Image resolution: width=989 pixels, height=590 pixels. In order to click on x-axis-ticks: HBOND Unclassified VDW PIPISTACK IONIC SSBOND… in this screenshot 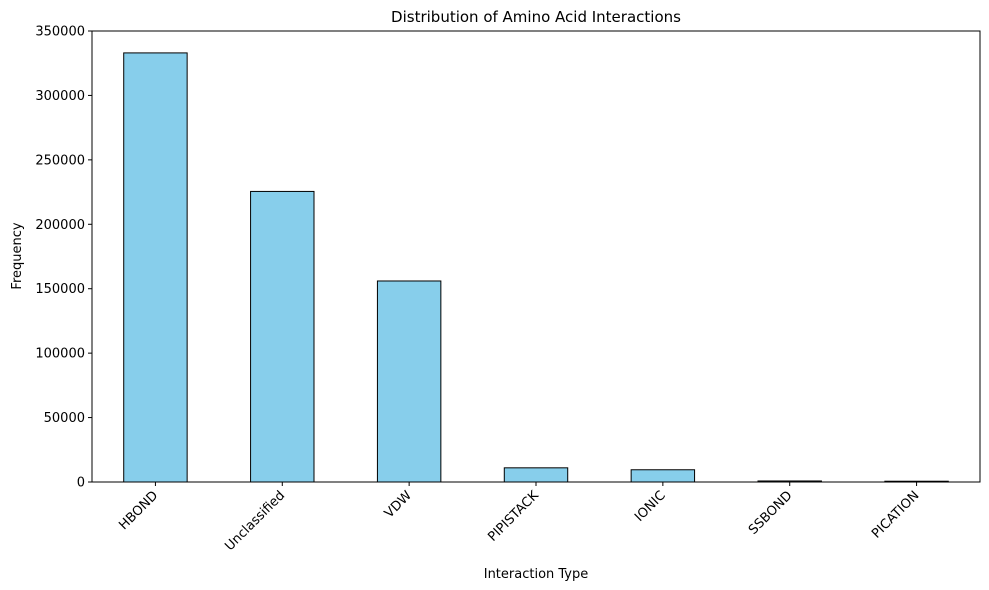, I will do `click(519, 518)`.